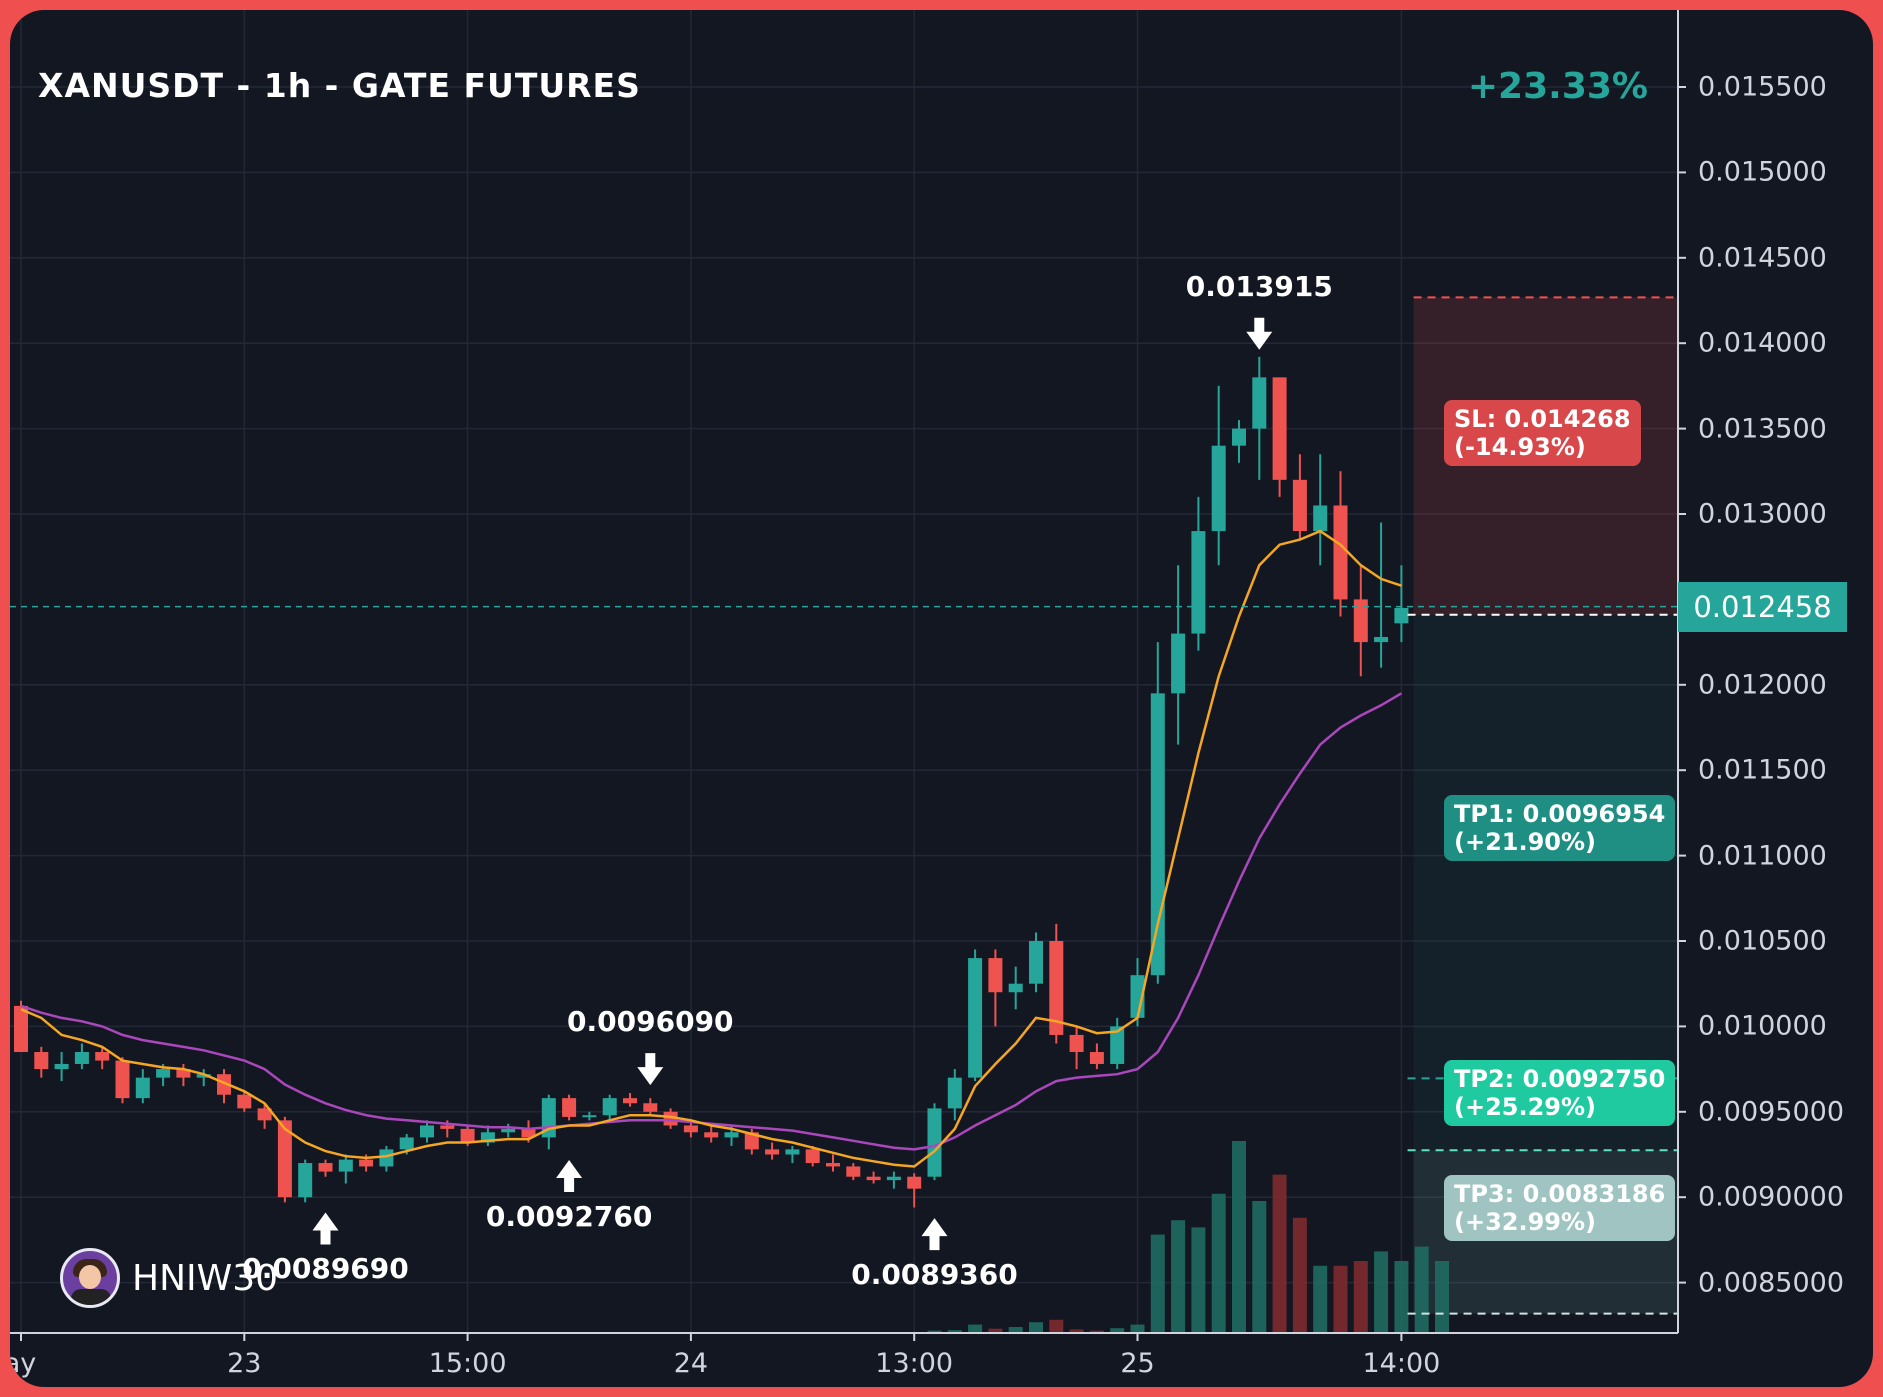  Describe the element at coordinates (1771, 1197) in the screenshot. I see `price-tick-label: 0.0090000` at that location.